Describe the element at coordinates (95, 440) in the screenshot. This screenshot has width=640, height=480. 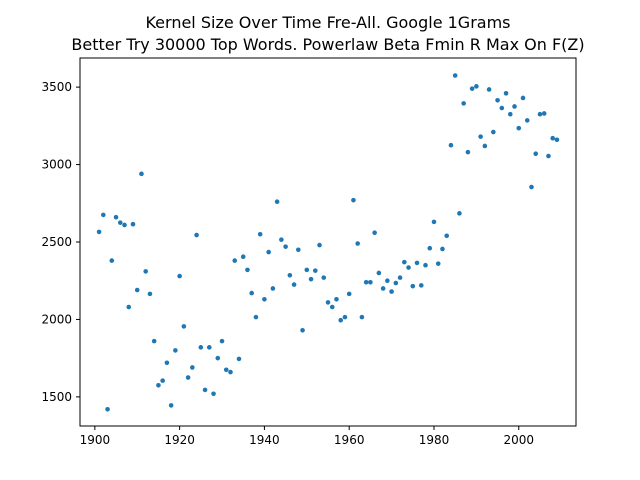
I see `x-tick-label: 1900` at that location.